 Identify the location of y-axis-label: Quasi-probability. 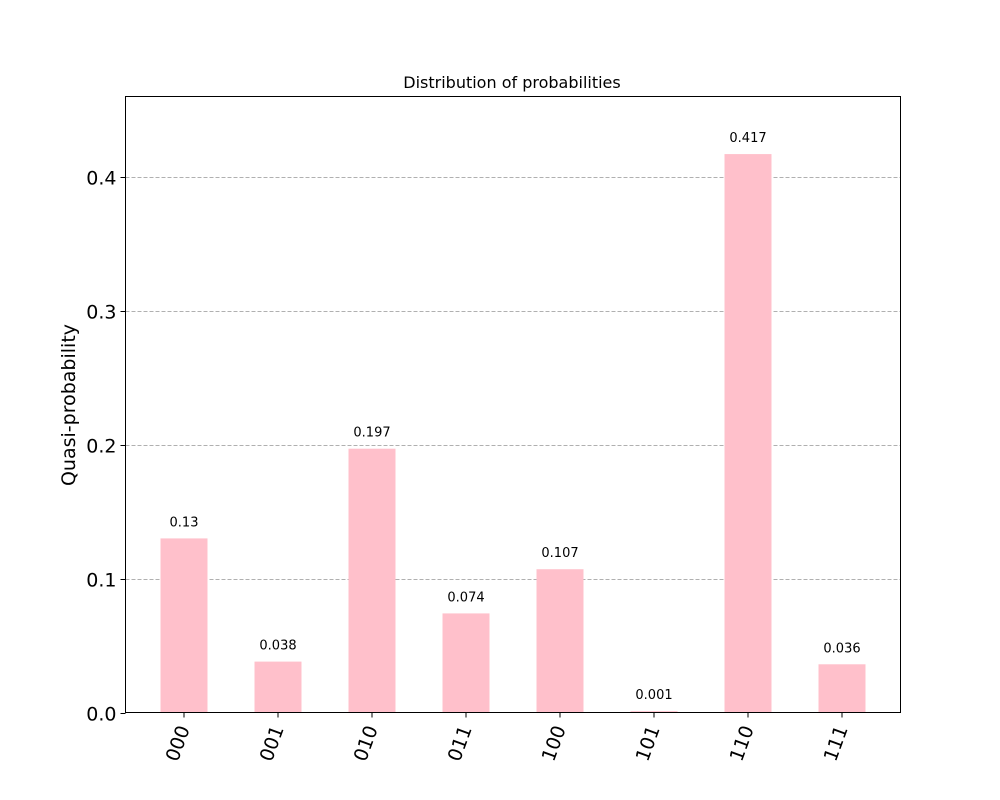
(69, 405).